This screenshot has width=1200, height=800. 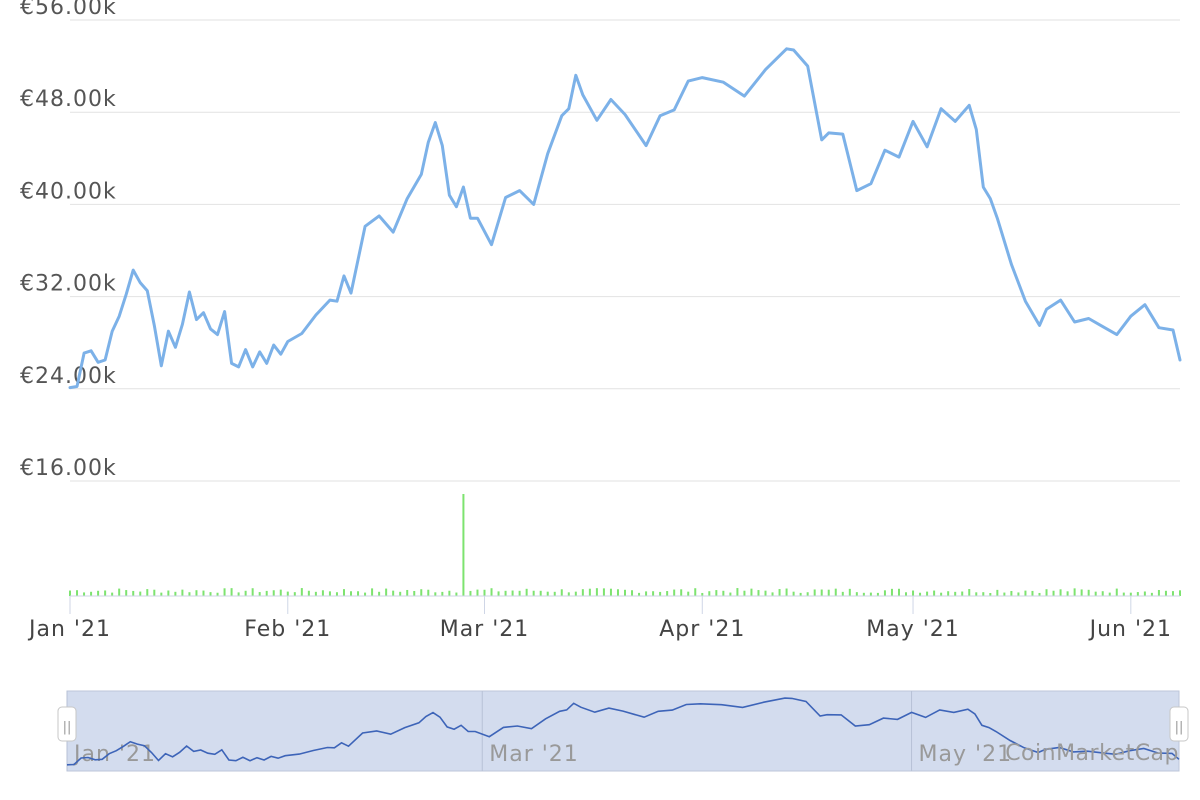 I want to click on range-navigator: Jan '21 Mar '21 May '21 || ||, so click(x=623, y=731).